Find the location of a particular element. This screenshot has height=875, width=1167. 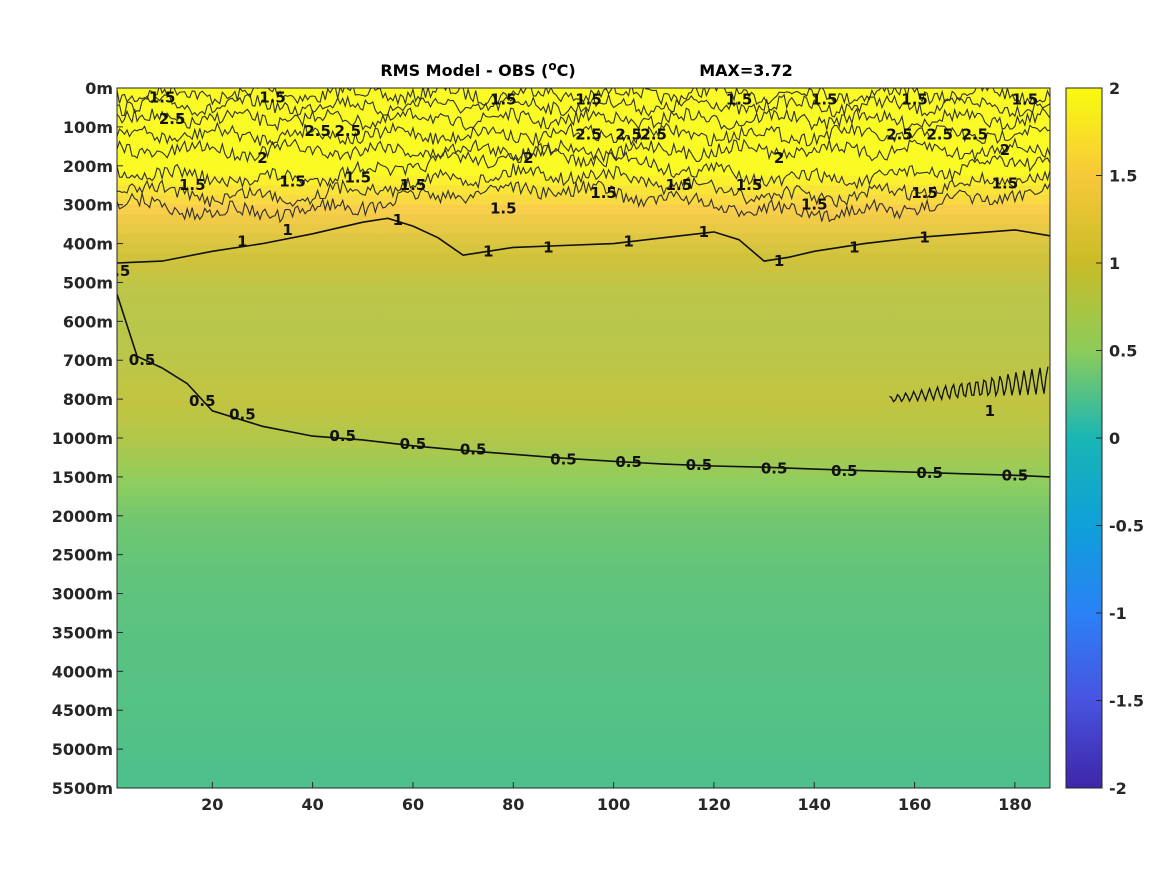

x-tick-label: 140 is located at coordinates (814, 804).